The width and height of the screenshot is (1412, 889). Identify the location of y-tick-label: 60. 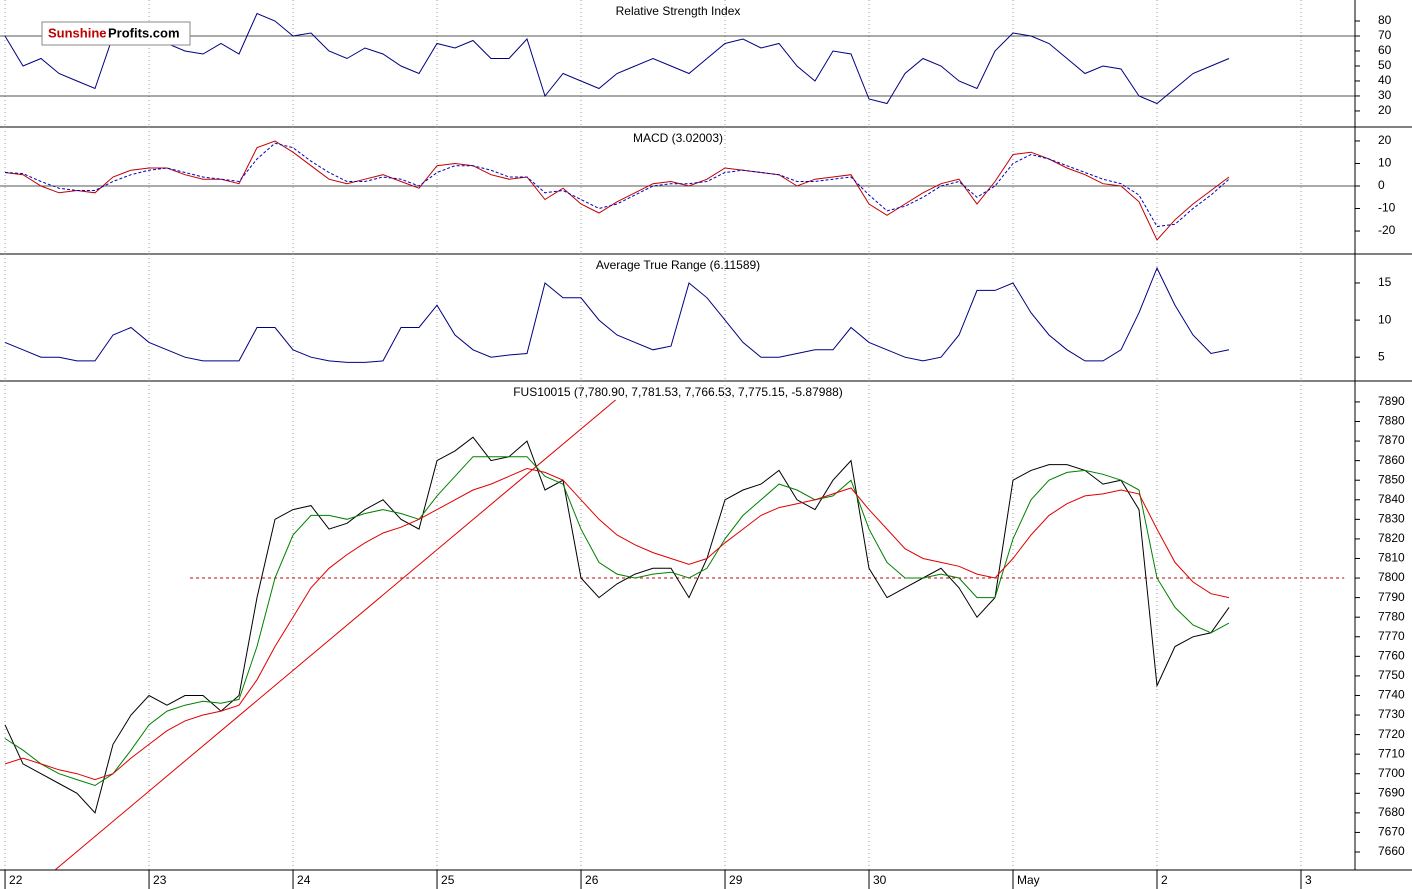
(1385, 50).